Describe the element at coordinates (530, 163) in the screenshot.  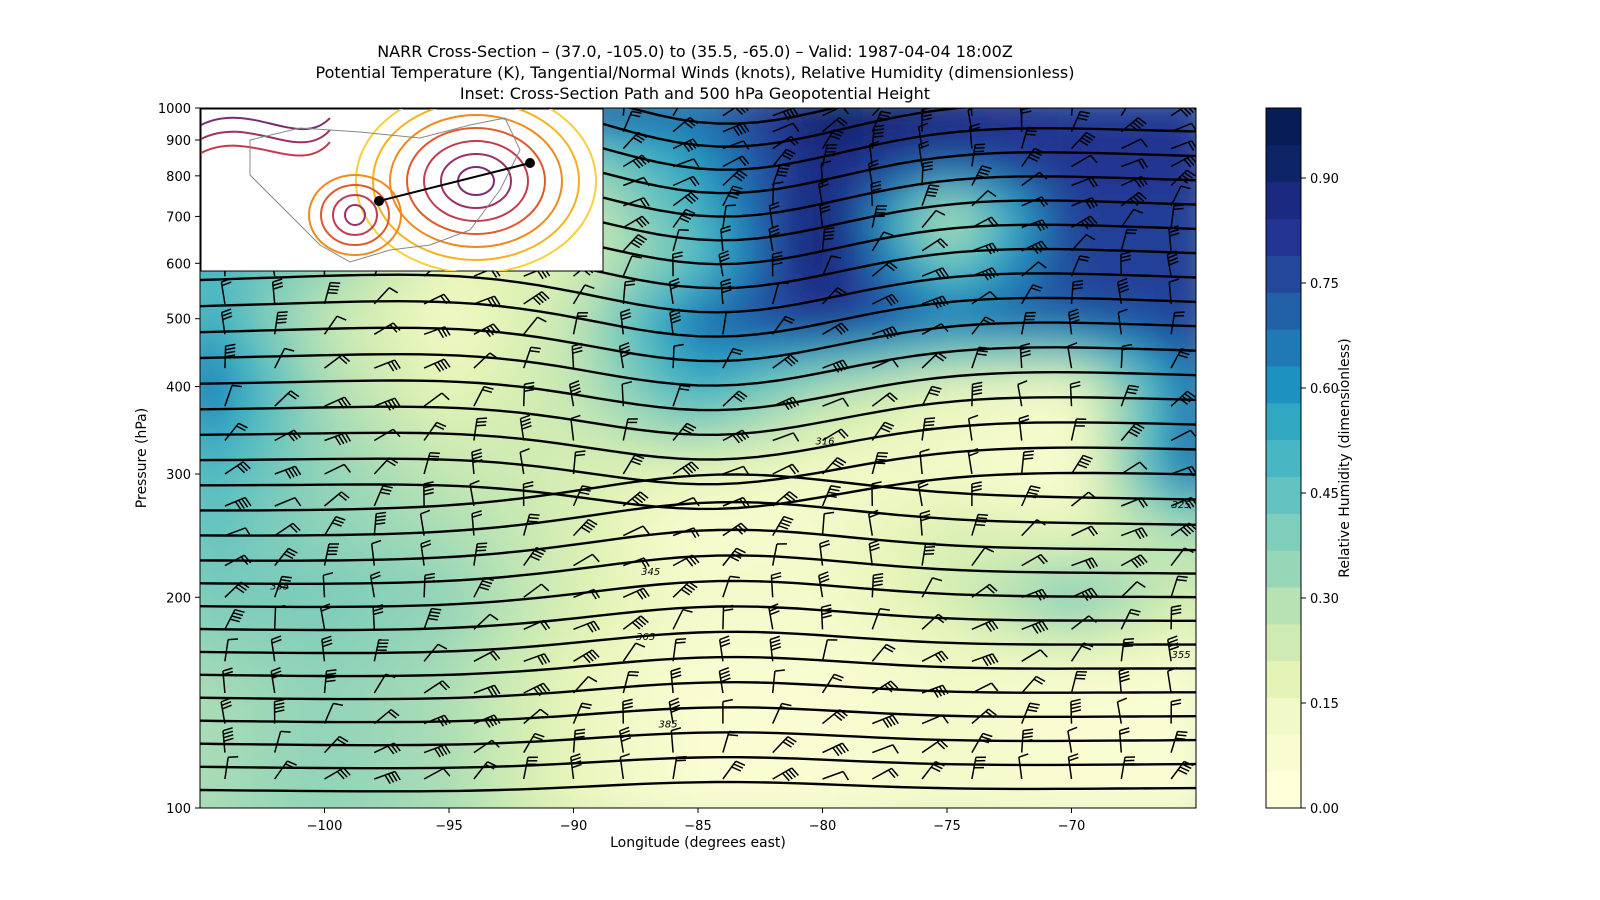
I see `path-end-marker` at that location.